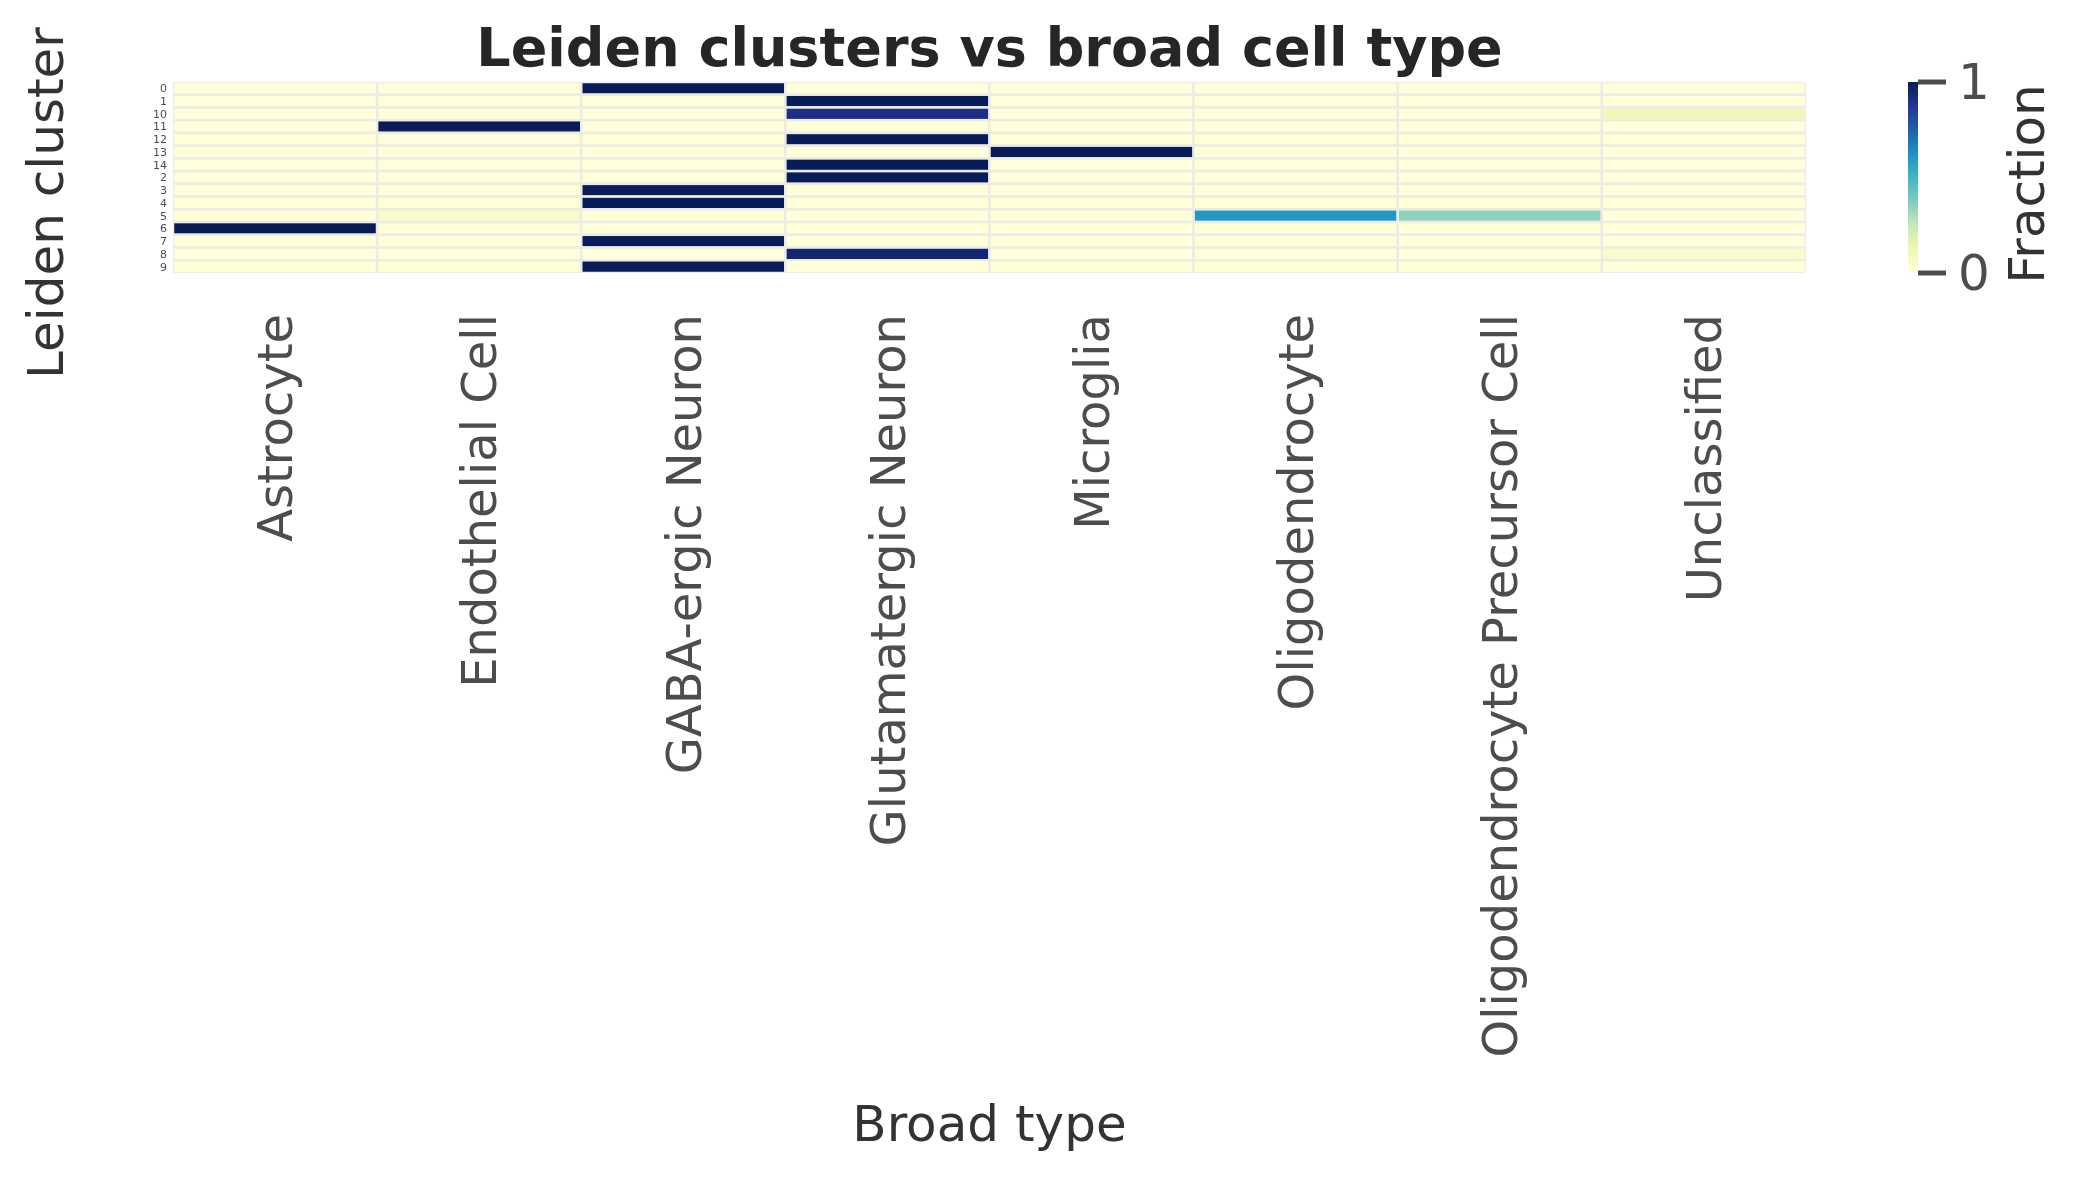 The width and height of the screenshot is (2076, 1180). What do you see at coordinates (1500, 686) in the screenshot?
I see `x-tick-label: Oligodendrocyte Precursor Cell` at bounding box center [1500, 686].